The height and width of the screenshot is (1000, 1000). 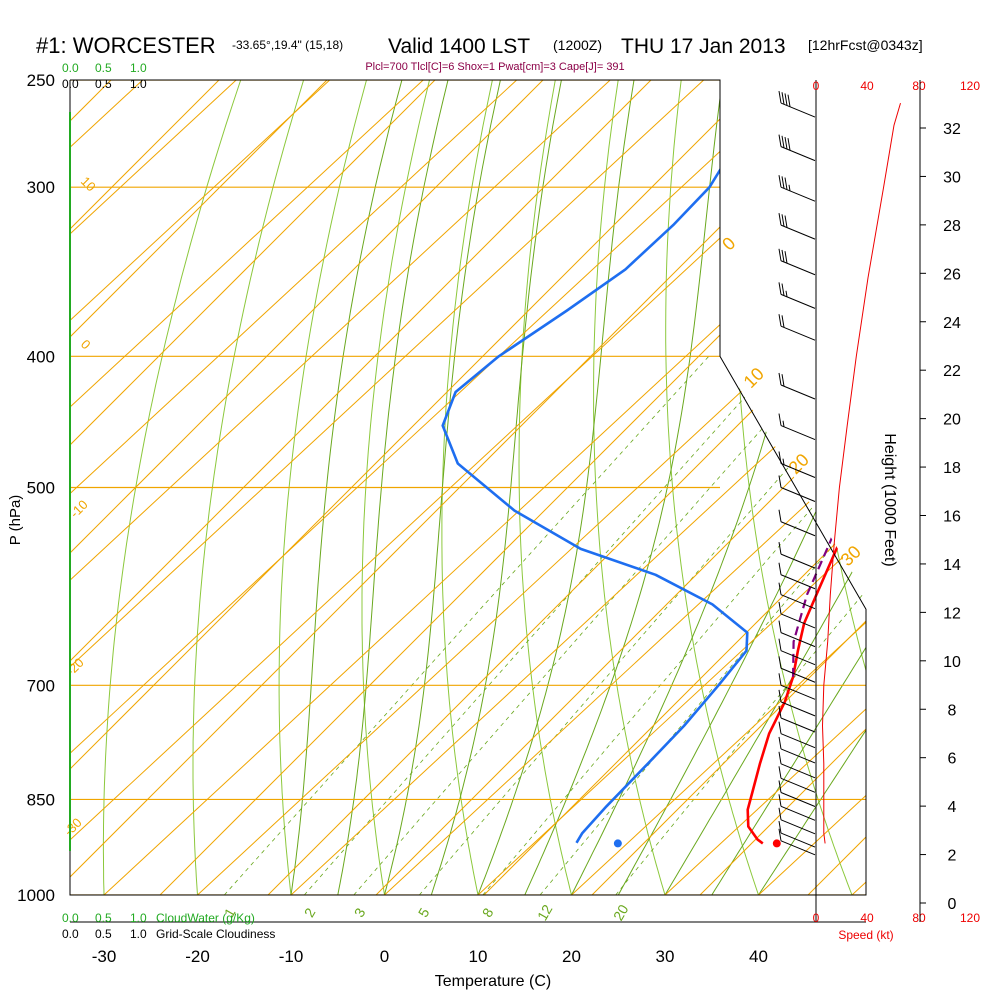 I want to click on pressure-tick-label: 1000, so click(x=36, y=895).